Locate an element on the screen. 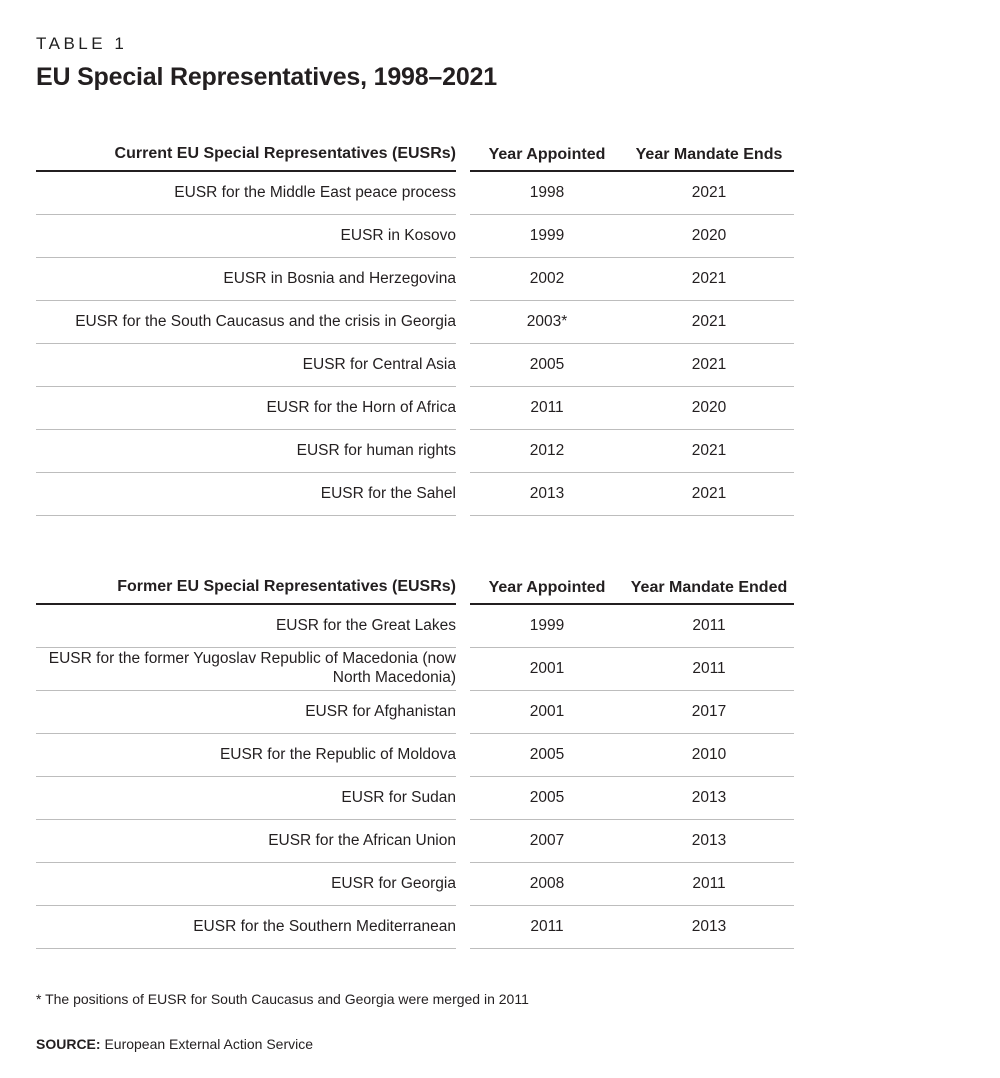 The image size is (1000, 1078). table-row: EUSR for Georgia 2008 2011 is located at coordinates (415, 884).